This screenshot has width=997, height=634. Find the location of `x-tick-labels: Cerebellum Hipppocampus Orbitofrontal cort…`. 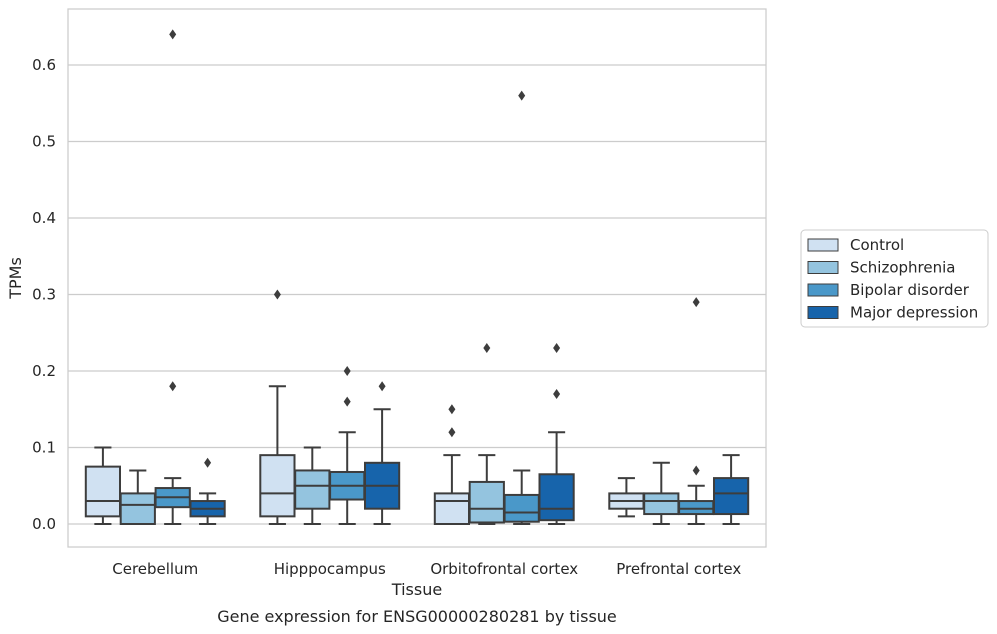

x-tick-labels: Cerebellum Hipppocampus Orbitofrontal cort… is located at coordinates (426, 569).